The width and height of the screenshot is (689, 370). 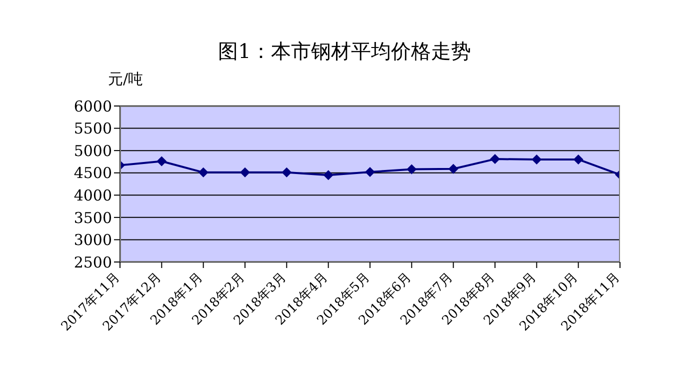 I want to click on y-tick-label: 5500, so click(x=93, y=129).